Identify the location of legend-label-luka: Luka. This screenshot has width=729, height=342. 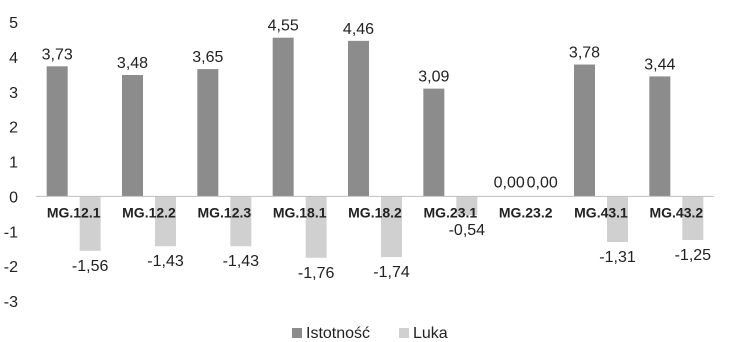
(430, 333).